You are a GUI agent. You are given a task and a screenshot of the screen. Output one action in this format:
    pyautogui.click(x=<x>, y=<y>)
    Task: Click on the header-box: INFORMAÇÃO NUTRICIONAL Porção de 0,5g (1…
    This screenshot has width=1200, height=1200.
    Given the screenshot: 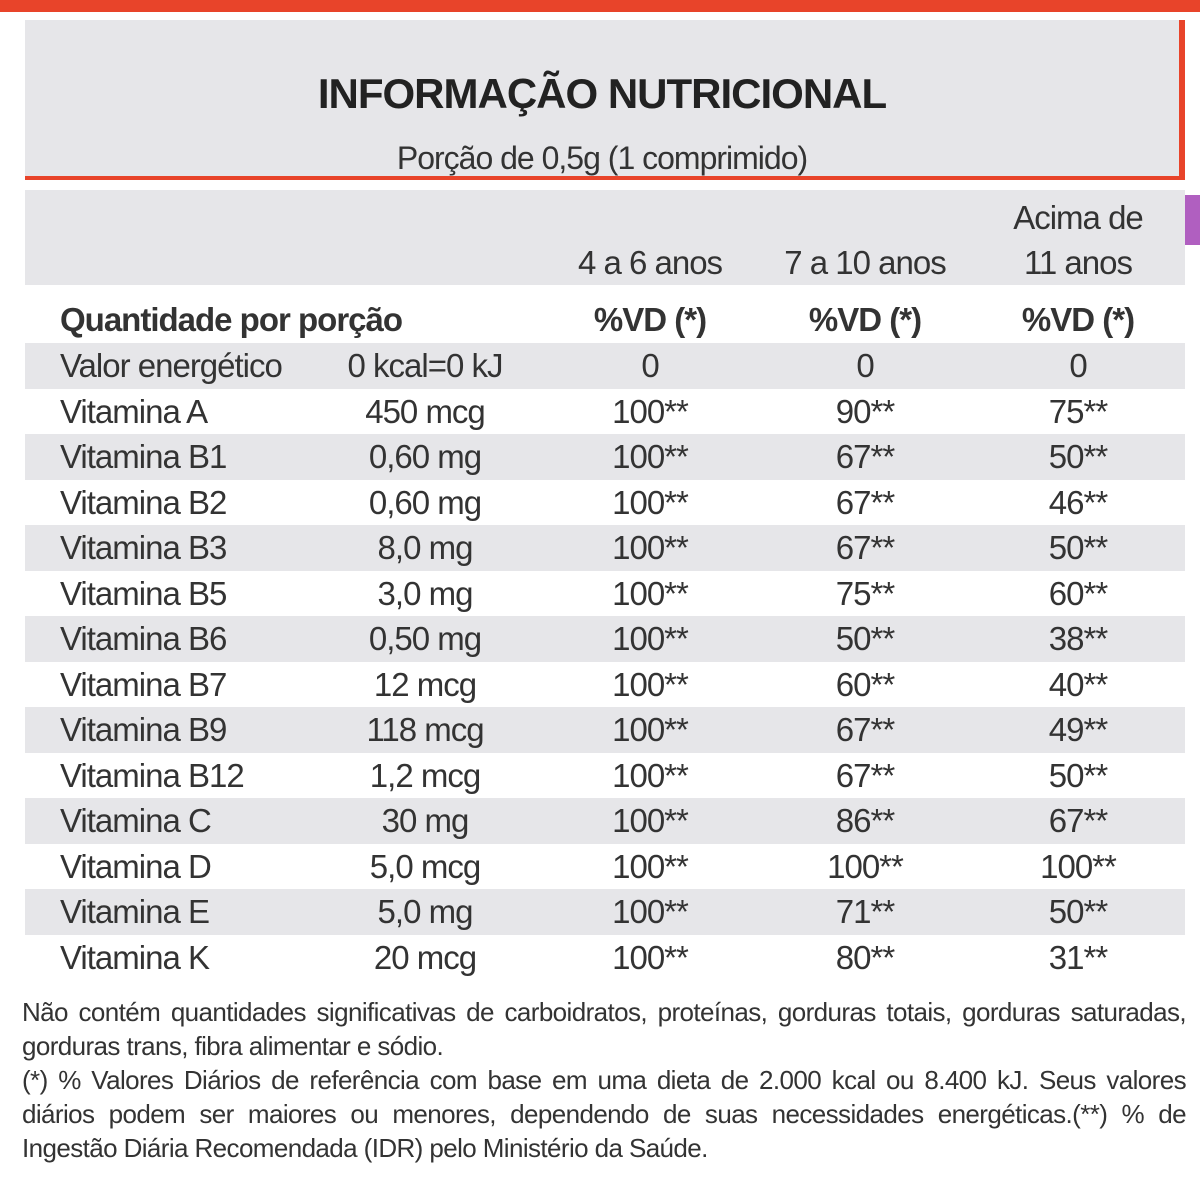 What is the action you would take?
    pyautogui.click(x=605, y=100)
    